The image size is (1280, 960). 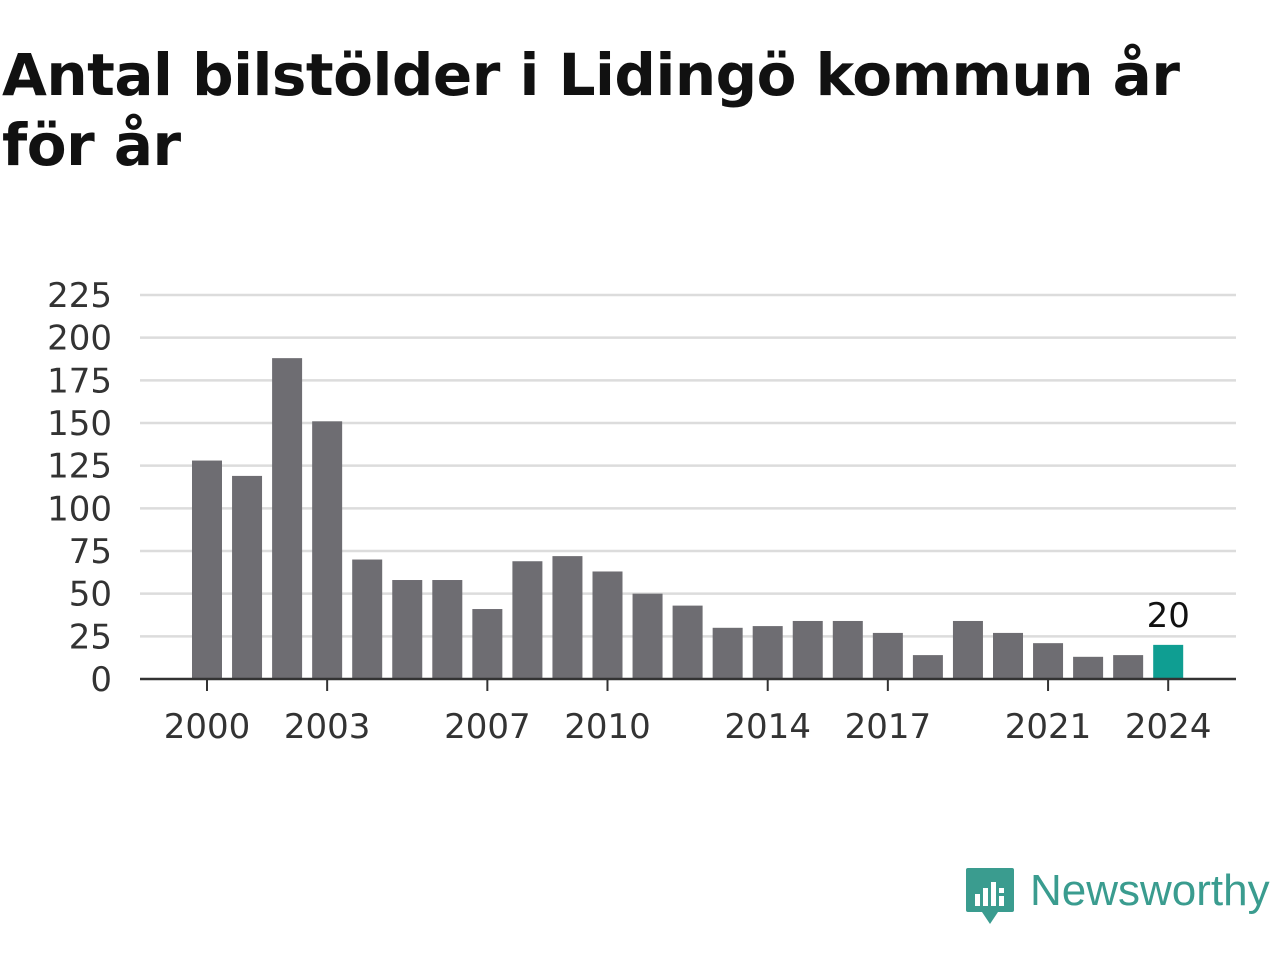 What do you see at coordinates (607, 727) in the screenshot?
I see `x-tick-label: 2010` at bounding box center [607, 727].